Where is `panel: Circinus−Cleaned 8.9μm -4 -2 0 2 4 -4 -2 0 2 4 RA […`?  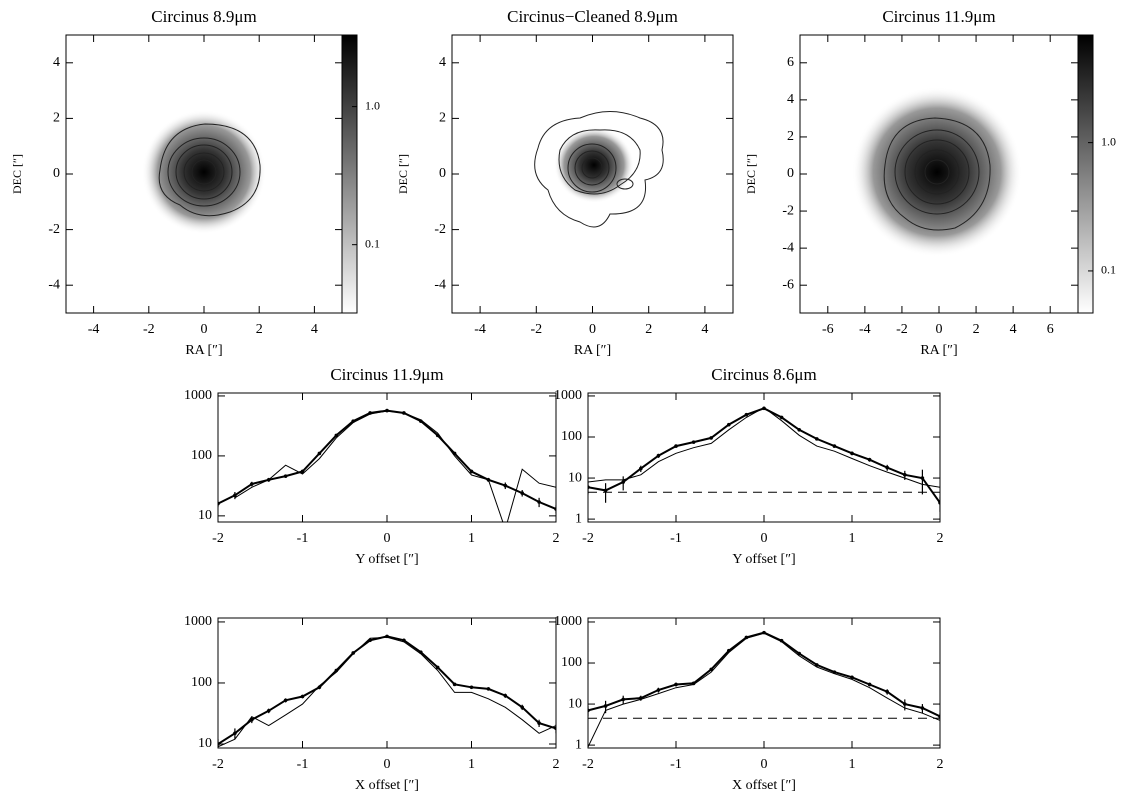
panel: Circinus−Cleaned 8.9μm -4 -2 0 2 4 -4 -2 0 2 4 RA [… is located at coordinates (565, 182).